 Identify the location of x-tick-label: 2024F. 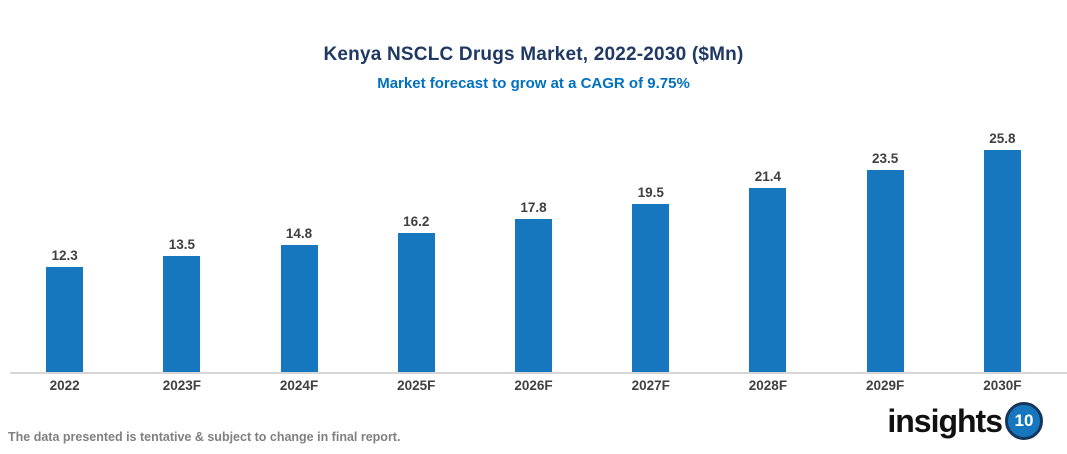
(299, 385).